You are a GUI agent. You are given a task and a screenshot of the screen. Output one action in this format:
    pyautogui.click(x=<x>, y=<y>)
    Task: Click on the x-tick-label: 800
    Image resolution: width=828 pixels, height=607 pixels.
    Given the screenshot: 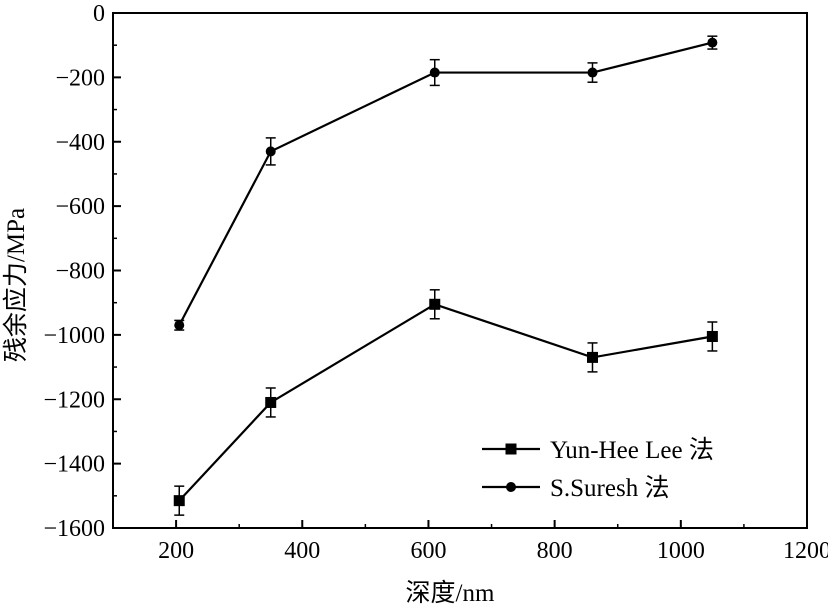 What is the action you would take?
    pyautogui.click(x=555, y=551)
    